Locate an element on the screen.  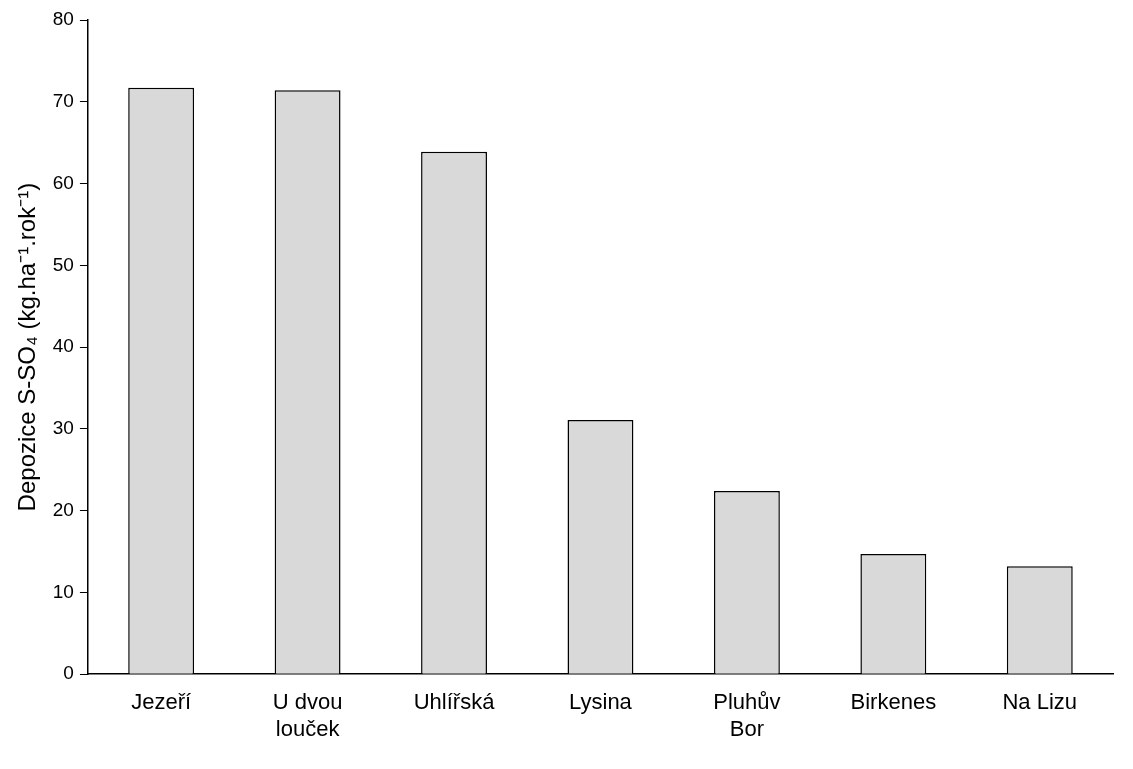
x-tick-label: Birkenes is located at coordinates (893, 702).